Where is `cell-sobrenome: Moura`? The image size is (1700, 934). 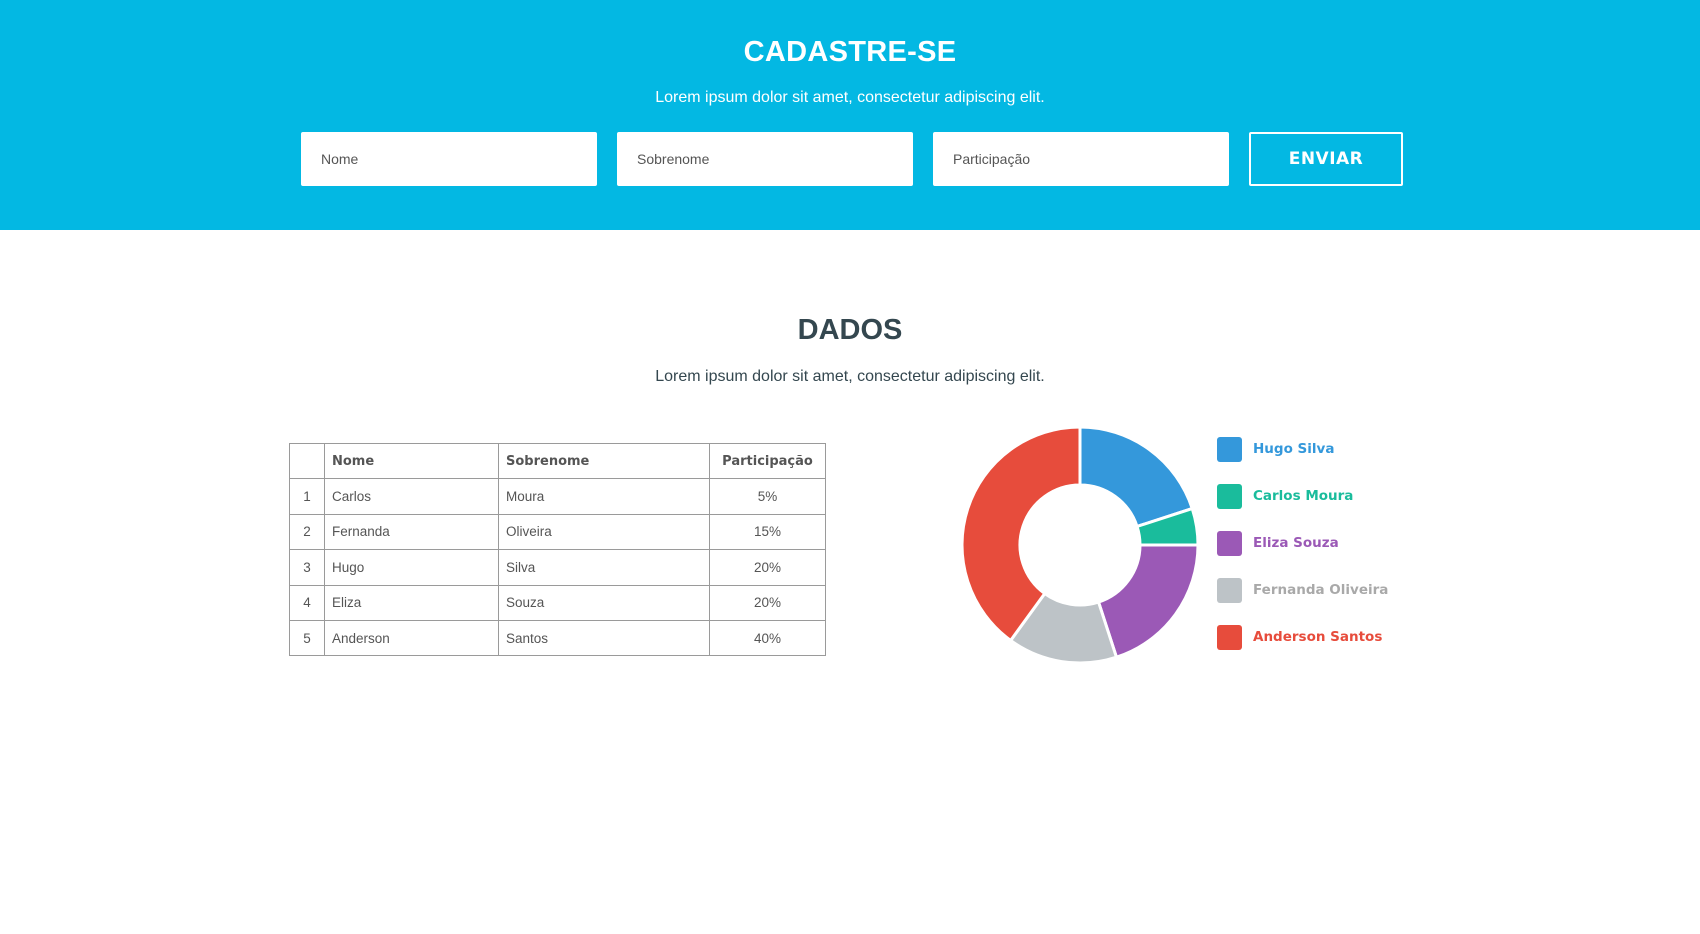
cell-sobrenome: Moura is located at coordinates (604, 496).